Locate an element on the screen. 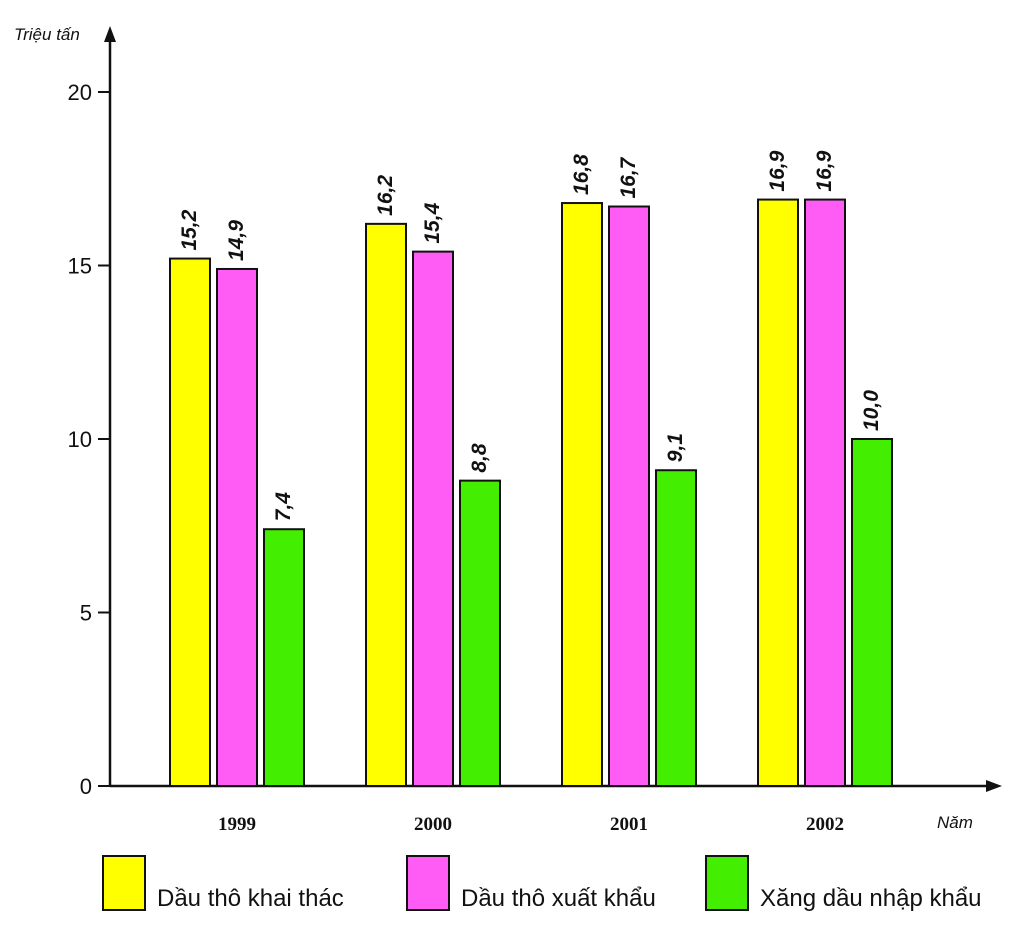 This screenshot has width=1024, height=925. y-ticks: 0 5 10 15 20 is located at coordinates (89, 439).